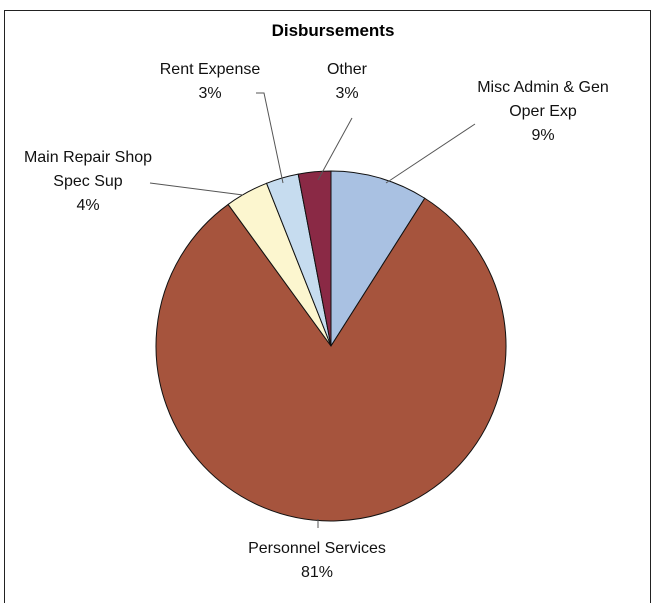  I want to click on category-label: Other, so click(346, 69).